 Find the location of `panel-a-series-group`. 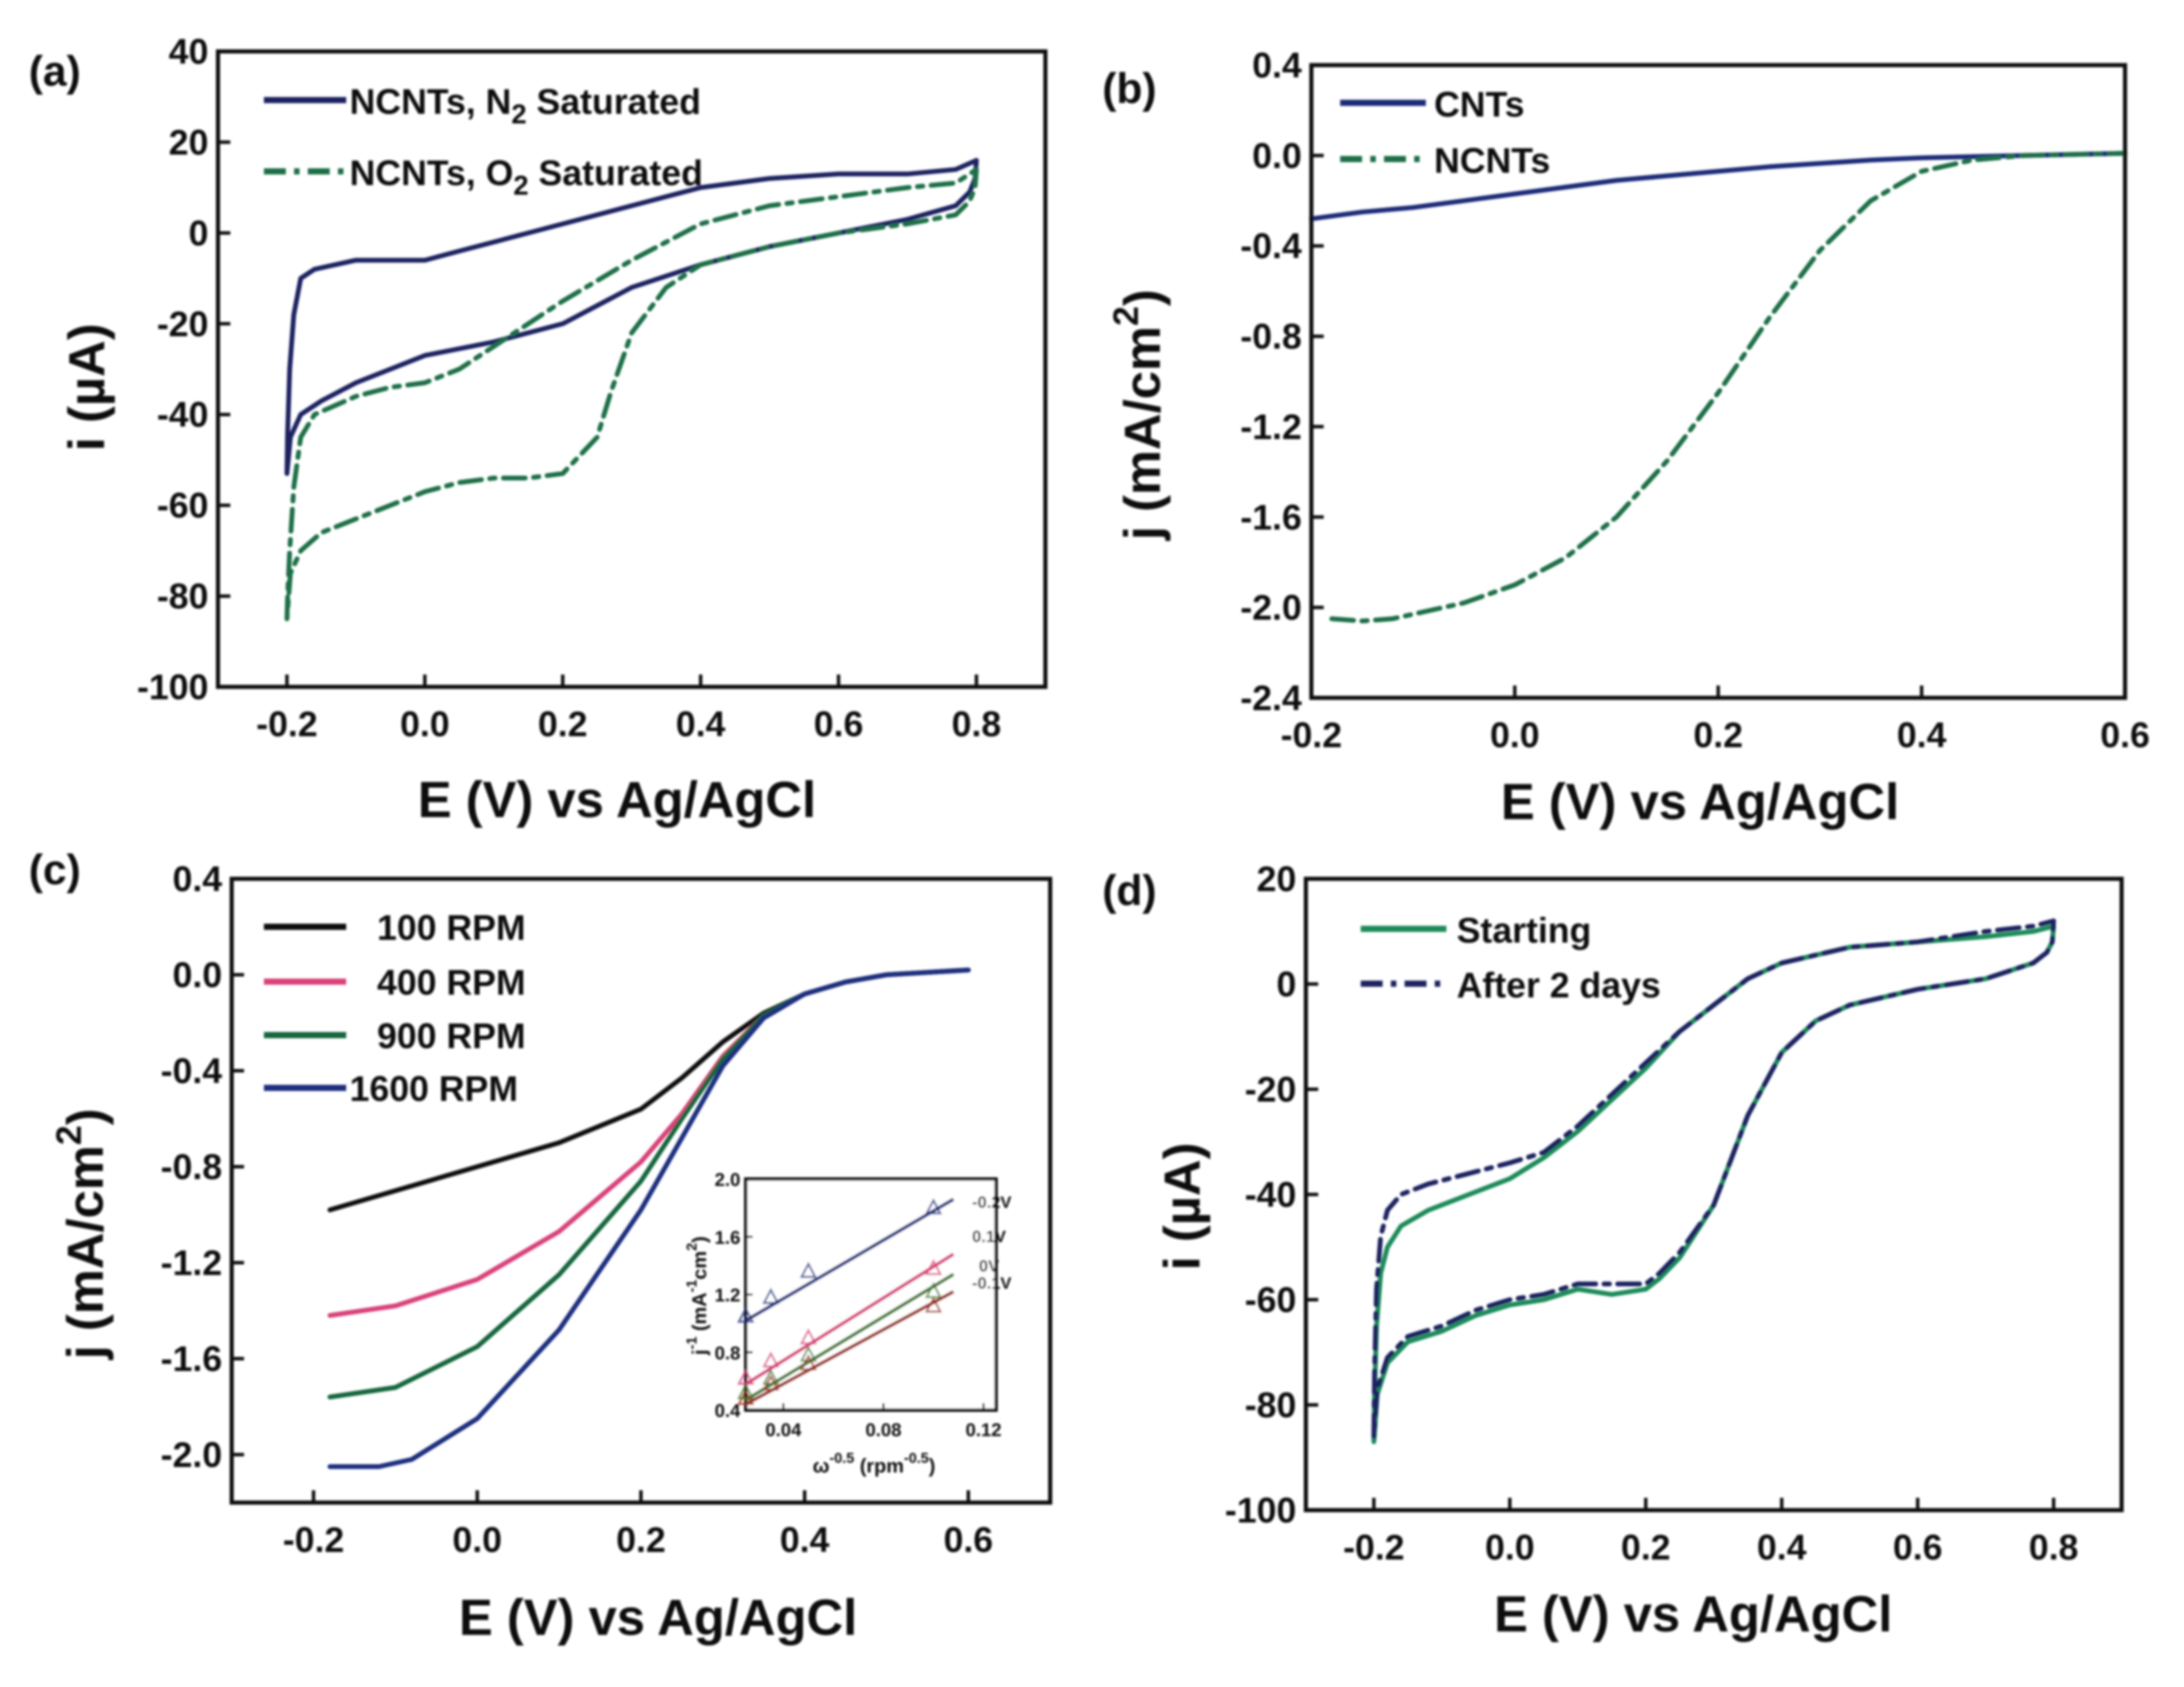

panel-a-series-group is located at coordinates (631, 390).